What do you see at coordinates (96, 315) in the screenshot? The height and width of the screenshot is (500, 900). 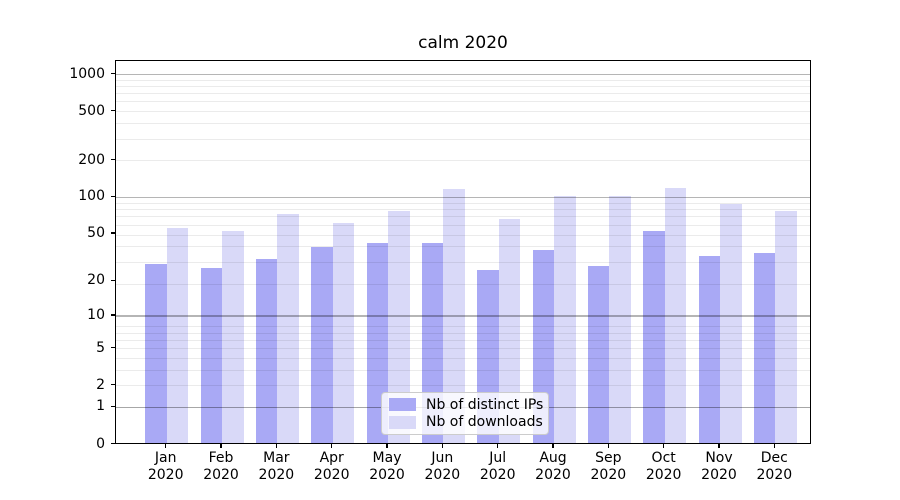 I see `y-tick-label: 10` at bounding box center [96, 315].